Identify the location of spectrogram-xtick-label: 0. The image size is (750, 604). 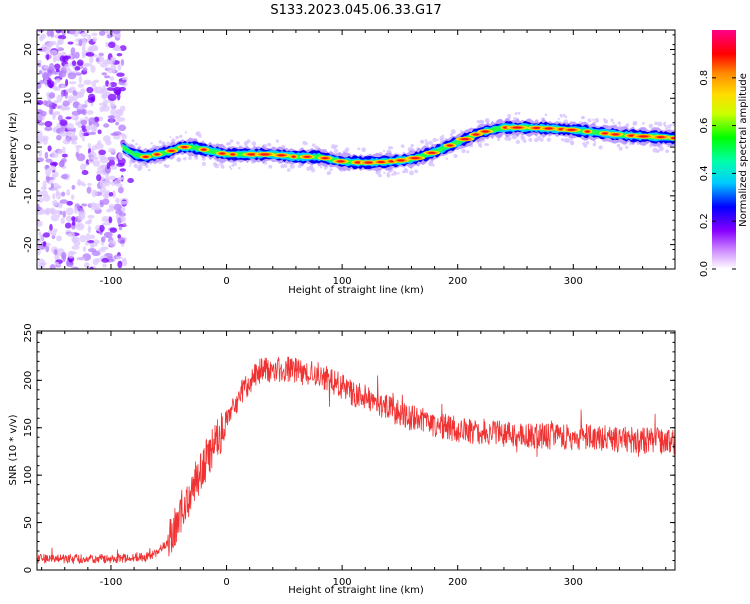
(226, 281).